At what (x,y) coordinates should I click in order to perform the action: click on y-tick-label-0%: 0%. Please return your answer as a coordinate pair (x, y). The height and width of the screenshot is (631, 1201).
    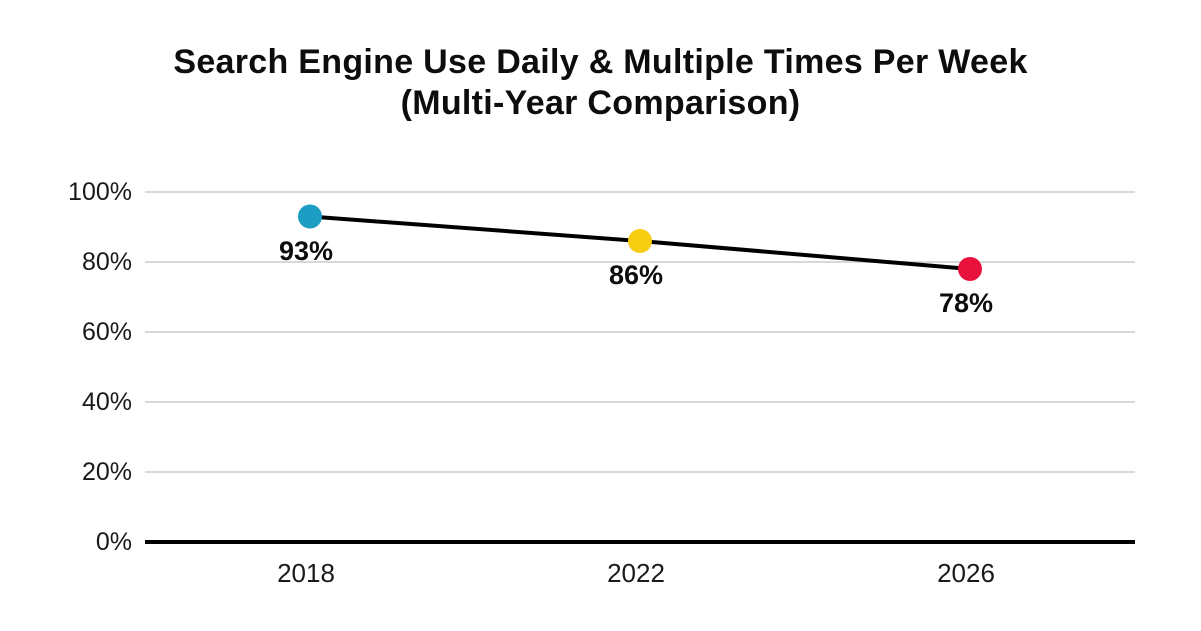
    Looking at the image, I should click on (113, 542).